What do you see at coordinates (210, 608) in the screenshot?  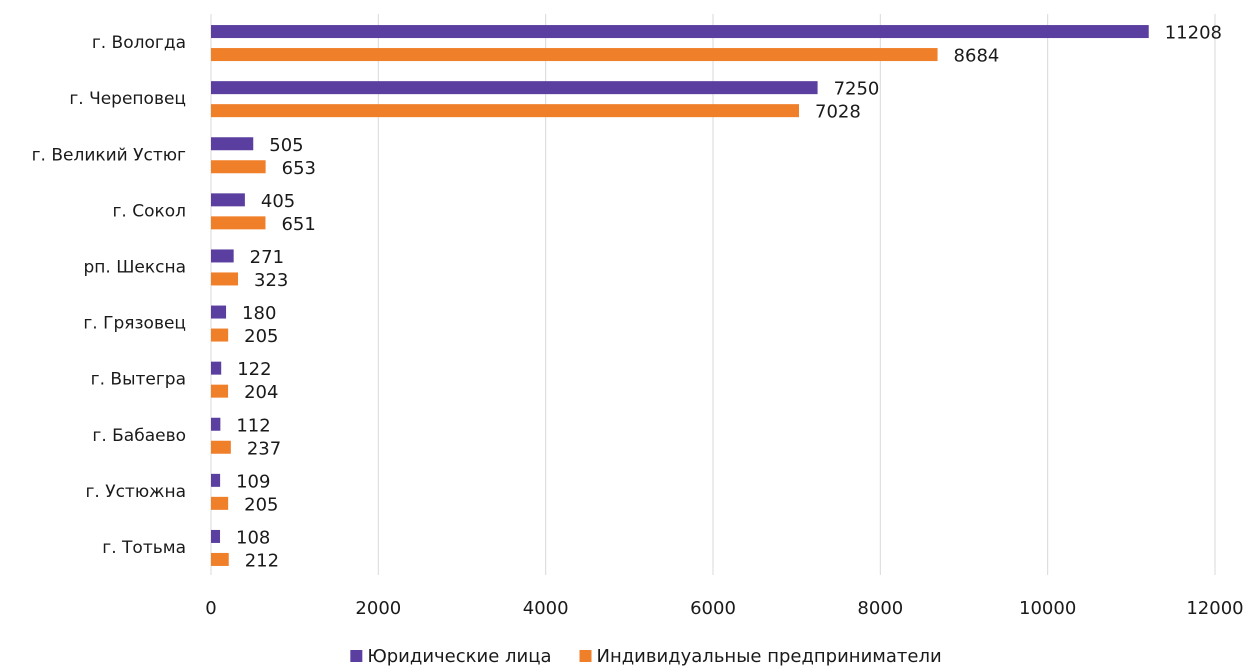 I see `x-tick-label: 0` at bounding box center [210, 608].